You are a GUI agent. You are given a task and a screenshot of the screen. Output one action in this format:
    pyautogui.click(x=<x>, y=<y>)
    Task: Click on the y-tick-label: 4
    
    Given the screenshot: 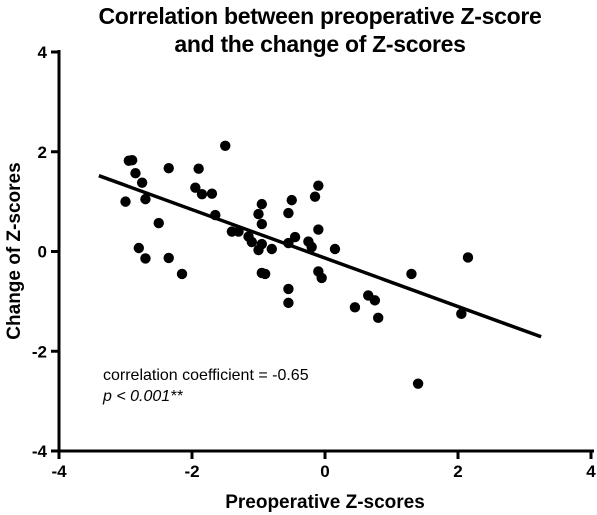 What is the action you would take?
    pyautogui.click(x=43, y=52)
    